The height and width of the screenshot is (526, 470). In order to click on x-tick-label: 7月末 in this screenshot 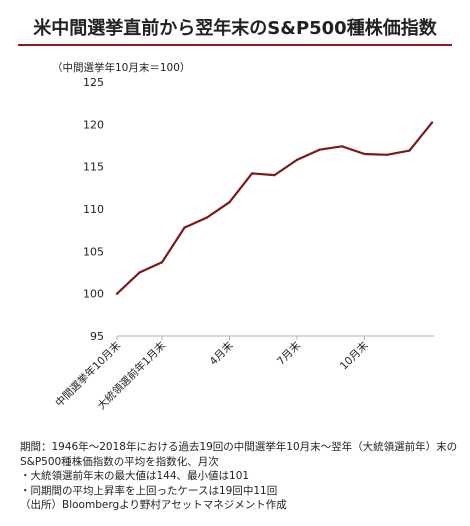, I will do `click(288, 353)`.